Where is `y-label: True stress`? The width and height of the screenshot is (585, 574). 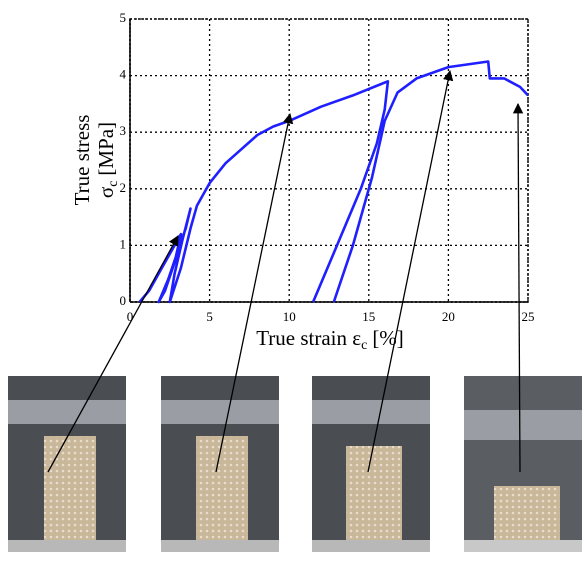
y-label: True stress is located at coordinates (82, 160).